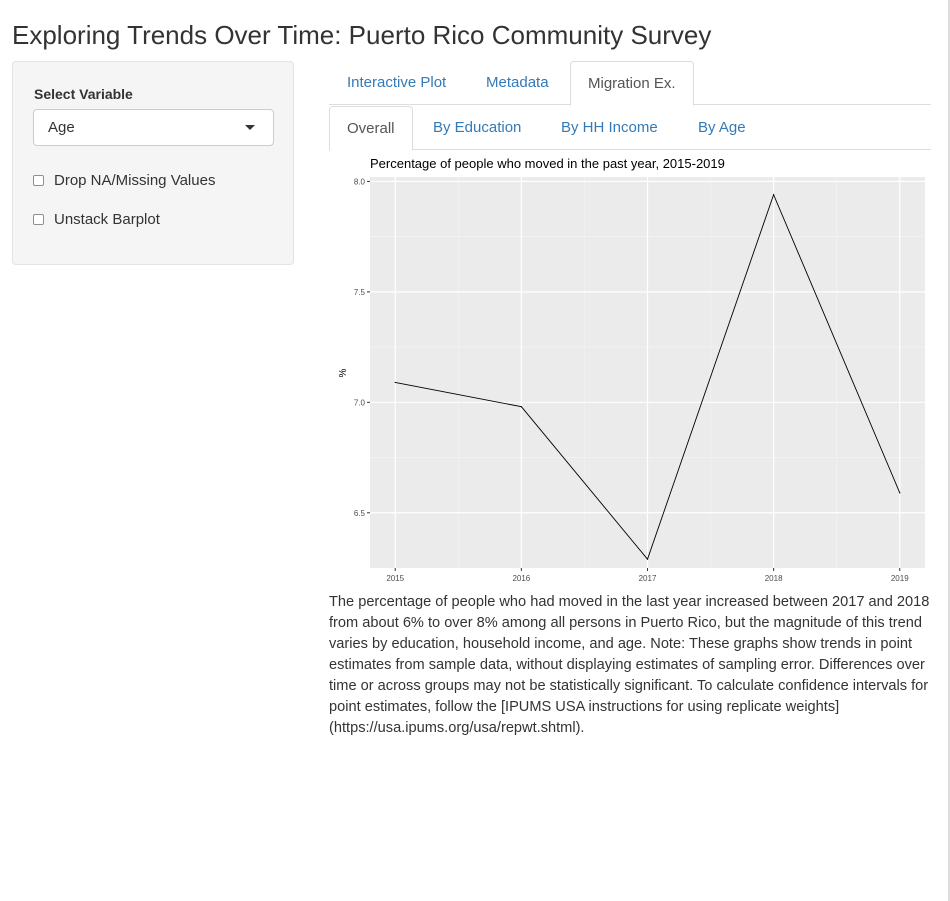 This screenshot has height=901, width=950. Describe the element at coordinates (722, 127) in the screenshot. I see `tab-by-age: By Age` at that location.